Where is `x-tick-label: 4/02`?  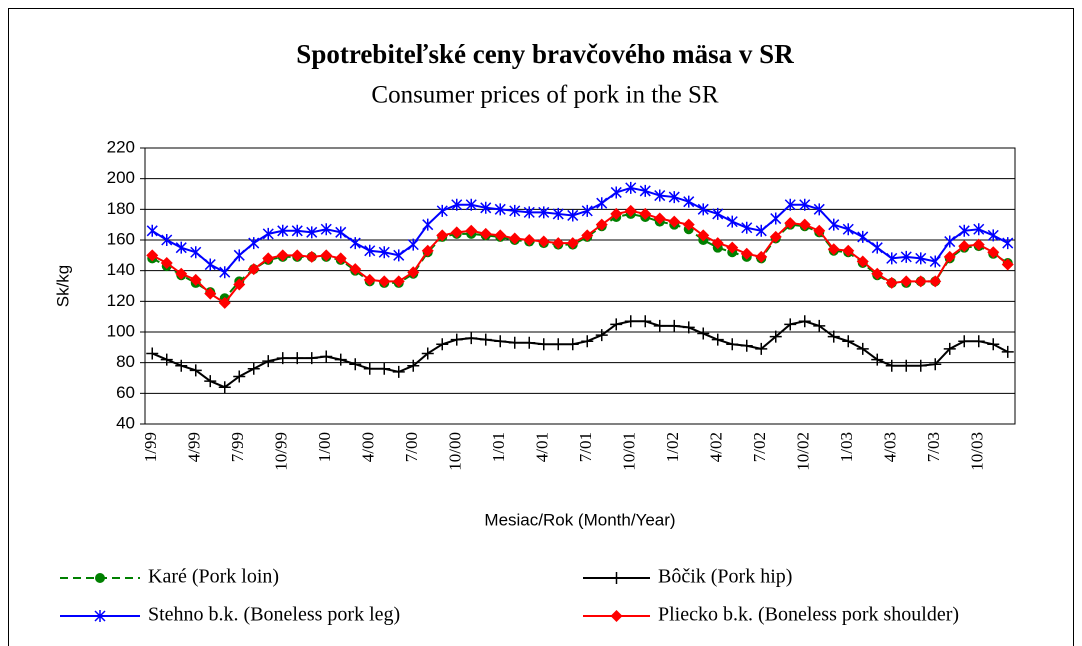 x-tick-label: 4/02 is located at coordinates (716, 447).